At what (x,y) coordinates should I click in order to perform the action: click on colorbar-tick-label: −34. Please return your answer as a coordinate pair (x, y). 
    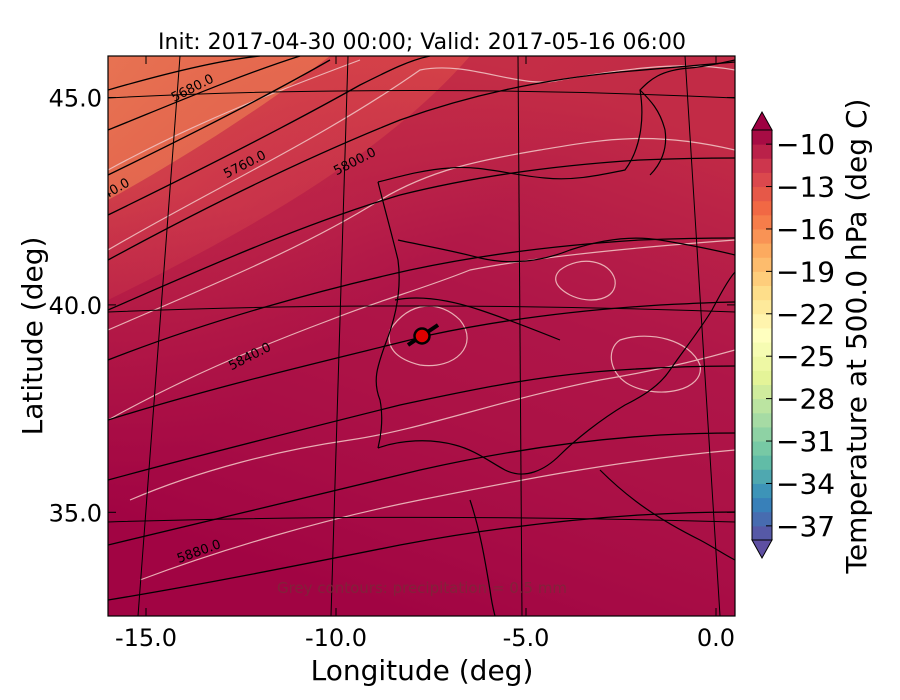
    Looking at the image, I should click on (805, 483).